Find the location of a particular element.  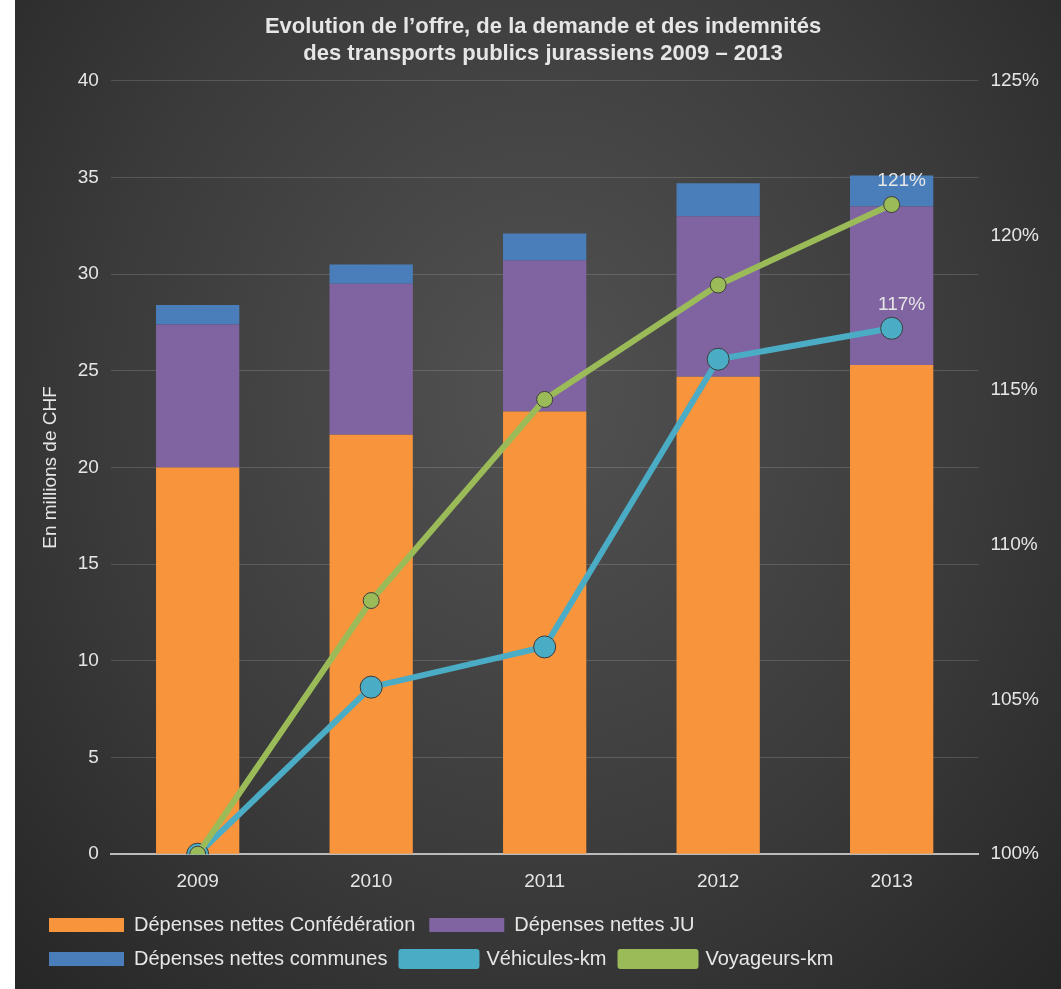

data-label: 121% is located at coordinates (902, 180).